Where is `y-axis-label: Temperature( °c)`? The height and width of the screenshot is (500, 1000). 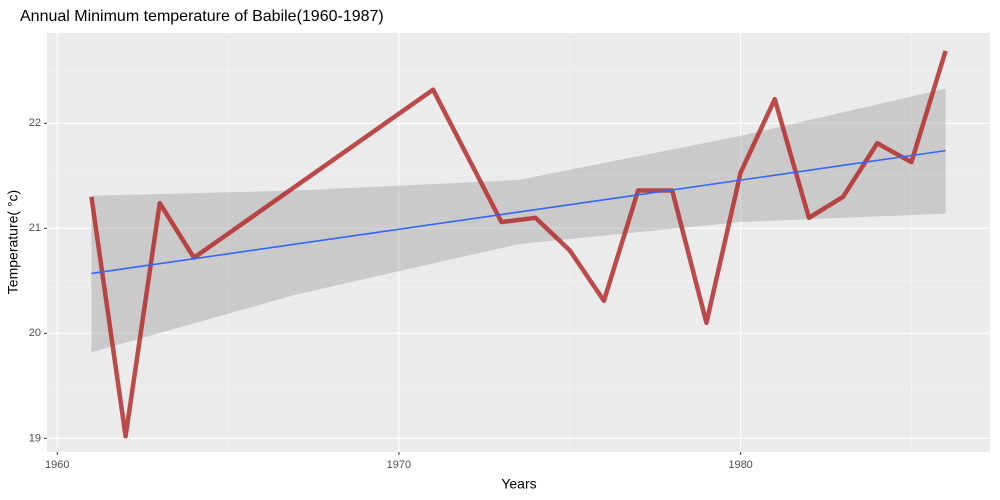 y-axis-label: Temperature( °c) is located at coordinates (13, 242).